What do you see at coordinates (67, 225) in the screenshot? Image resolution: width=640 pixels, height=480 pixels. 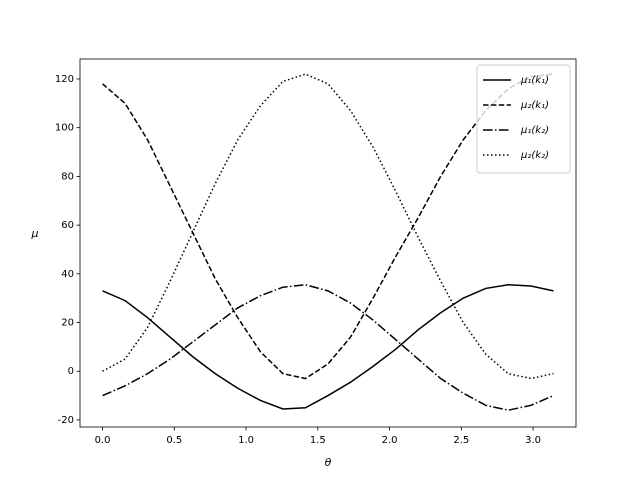 I see `y-tick-label: 60` at bounding box center [67, 225].